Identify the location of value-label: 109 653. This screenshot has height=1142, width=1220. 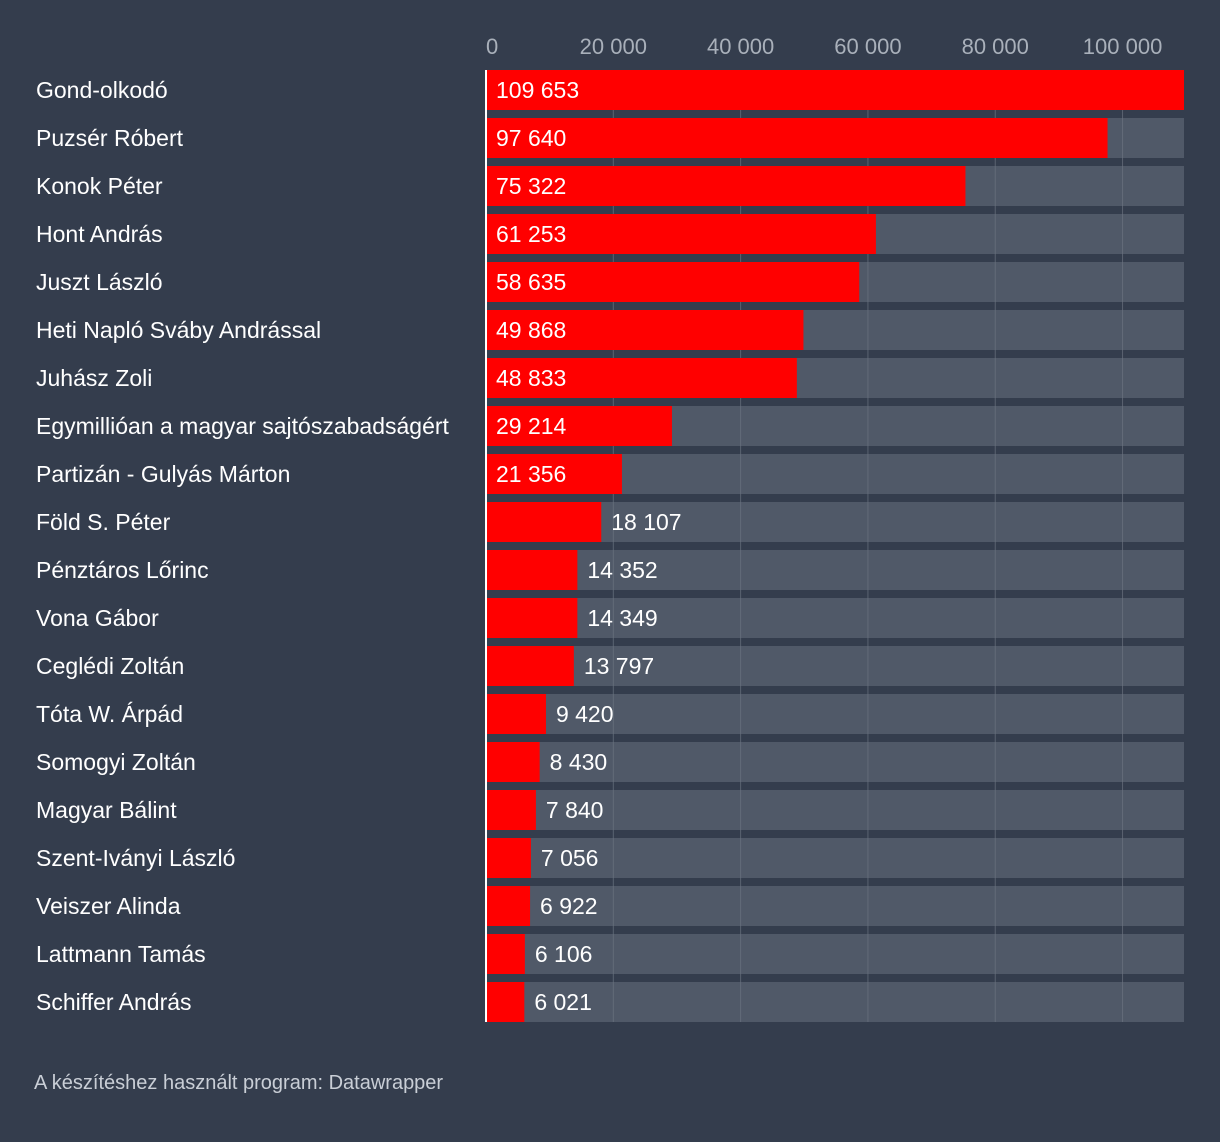
(537, 90).